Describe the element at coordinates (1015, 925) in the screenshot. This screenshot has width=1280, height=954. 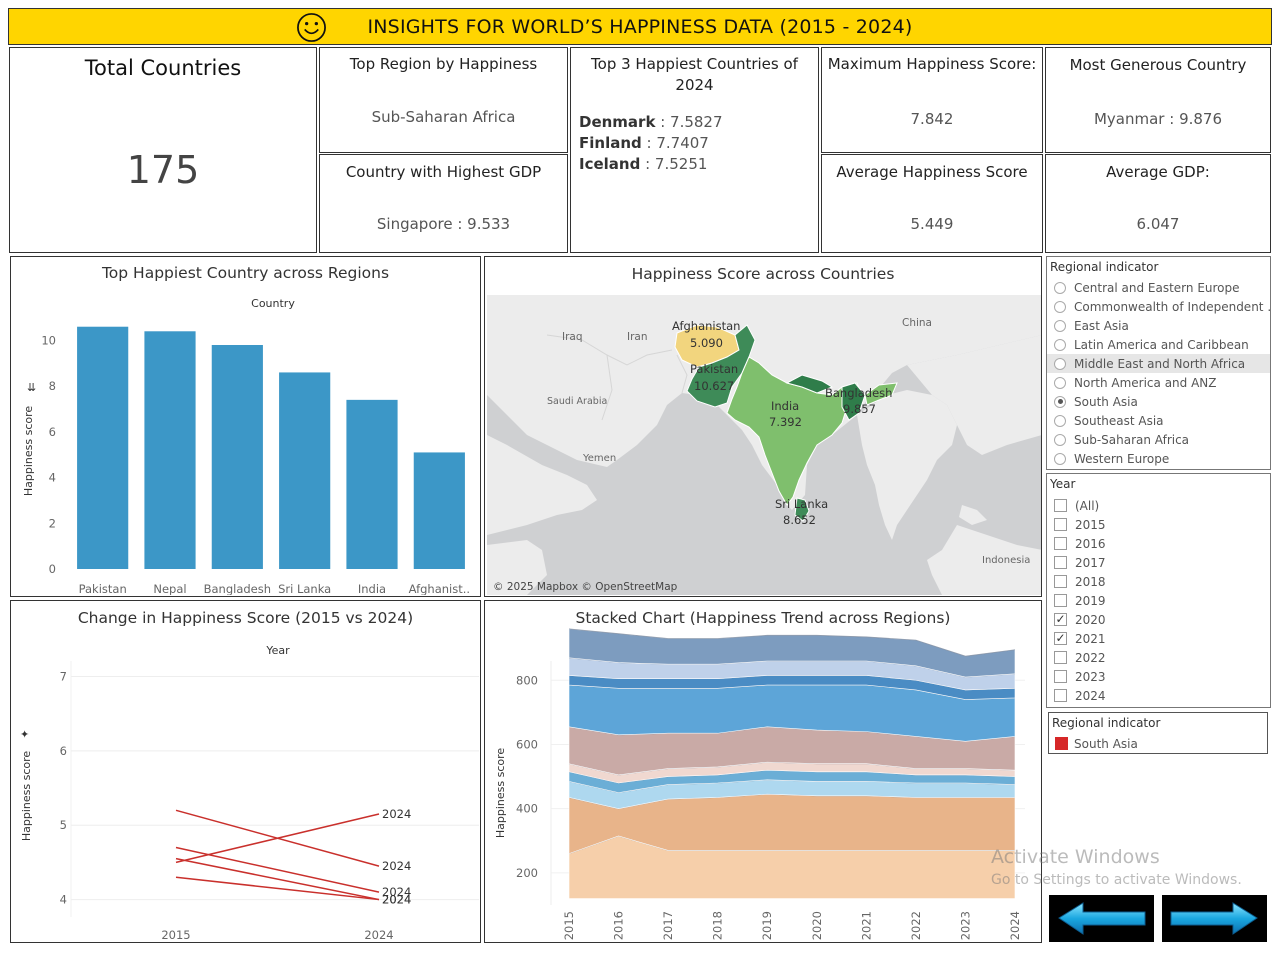
I see `stack-x-tick: 2024` at that location.